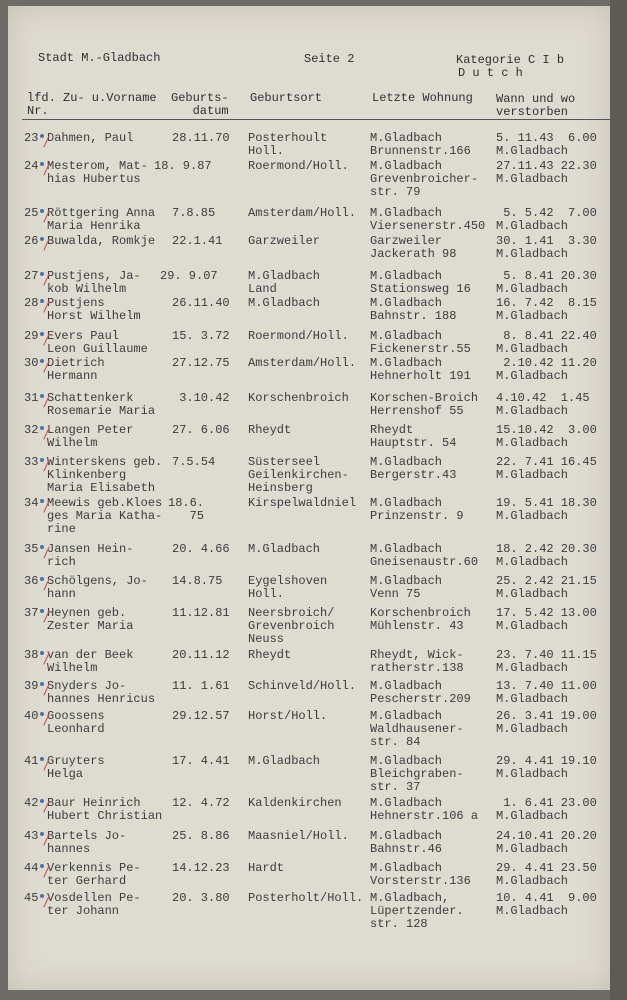 The image size is (627, 1000). Describe the element at coordinates (201, 303) in the screenshot. I see `record-birthdate: 26.11.40` at that location.